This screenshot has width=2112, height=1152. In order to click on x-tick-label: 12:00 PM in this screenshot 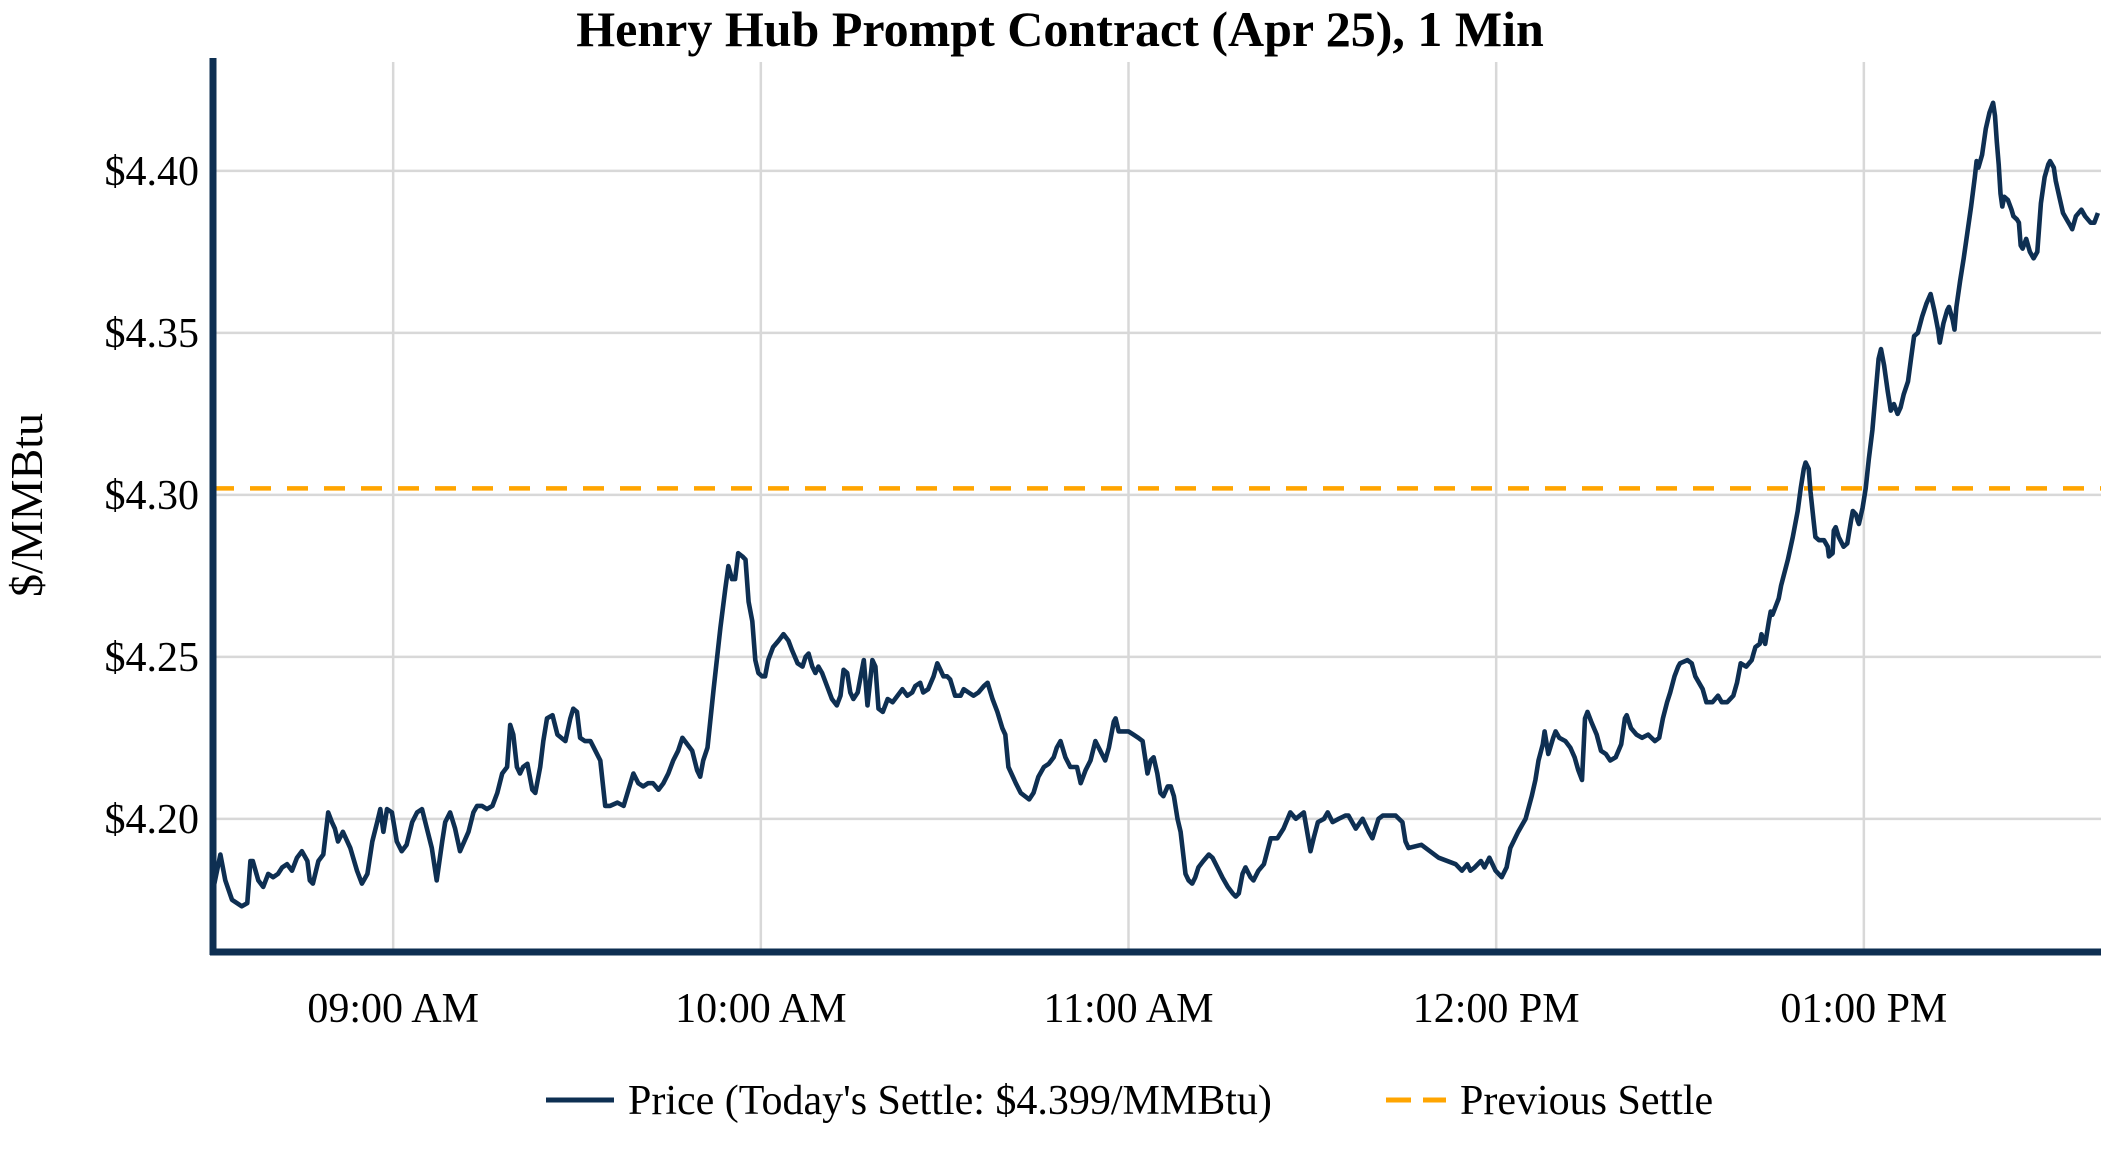, I will do `click(1496, 1009)`.